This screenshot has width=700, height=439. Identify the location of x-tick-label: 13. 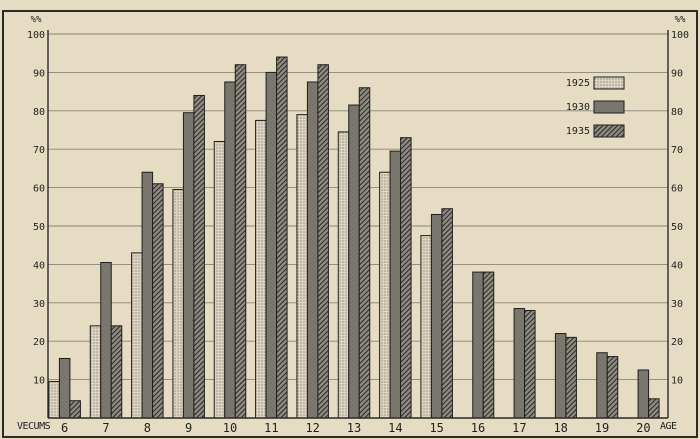
(354, 428).